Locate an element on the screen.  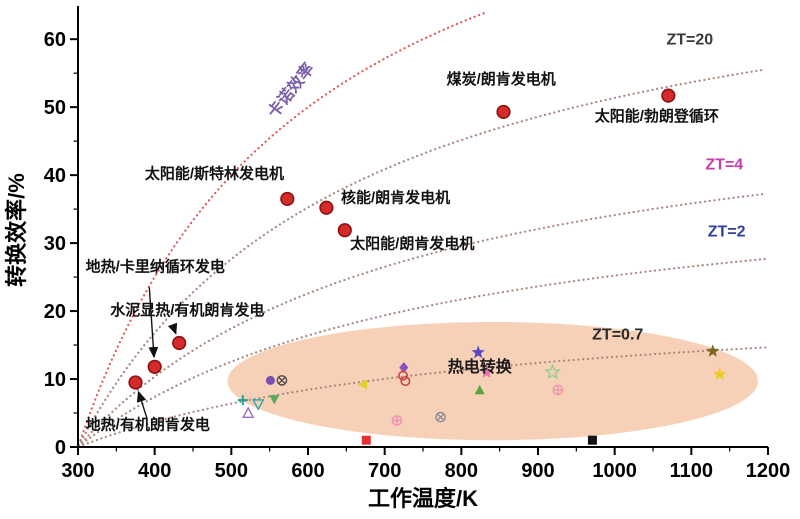
x-tick-label: 500 is located at coordinates (231, 471).